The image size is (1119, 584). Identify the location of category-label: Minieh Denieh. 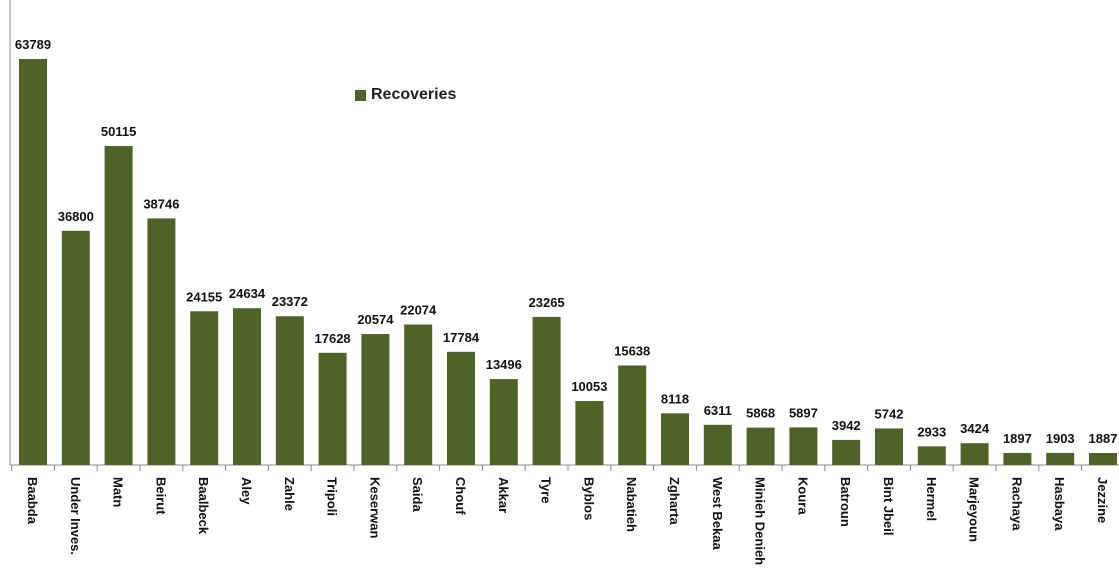
(760, 521).